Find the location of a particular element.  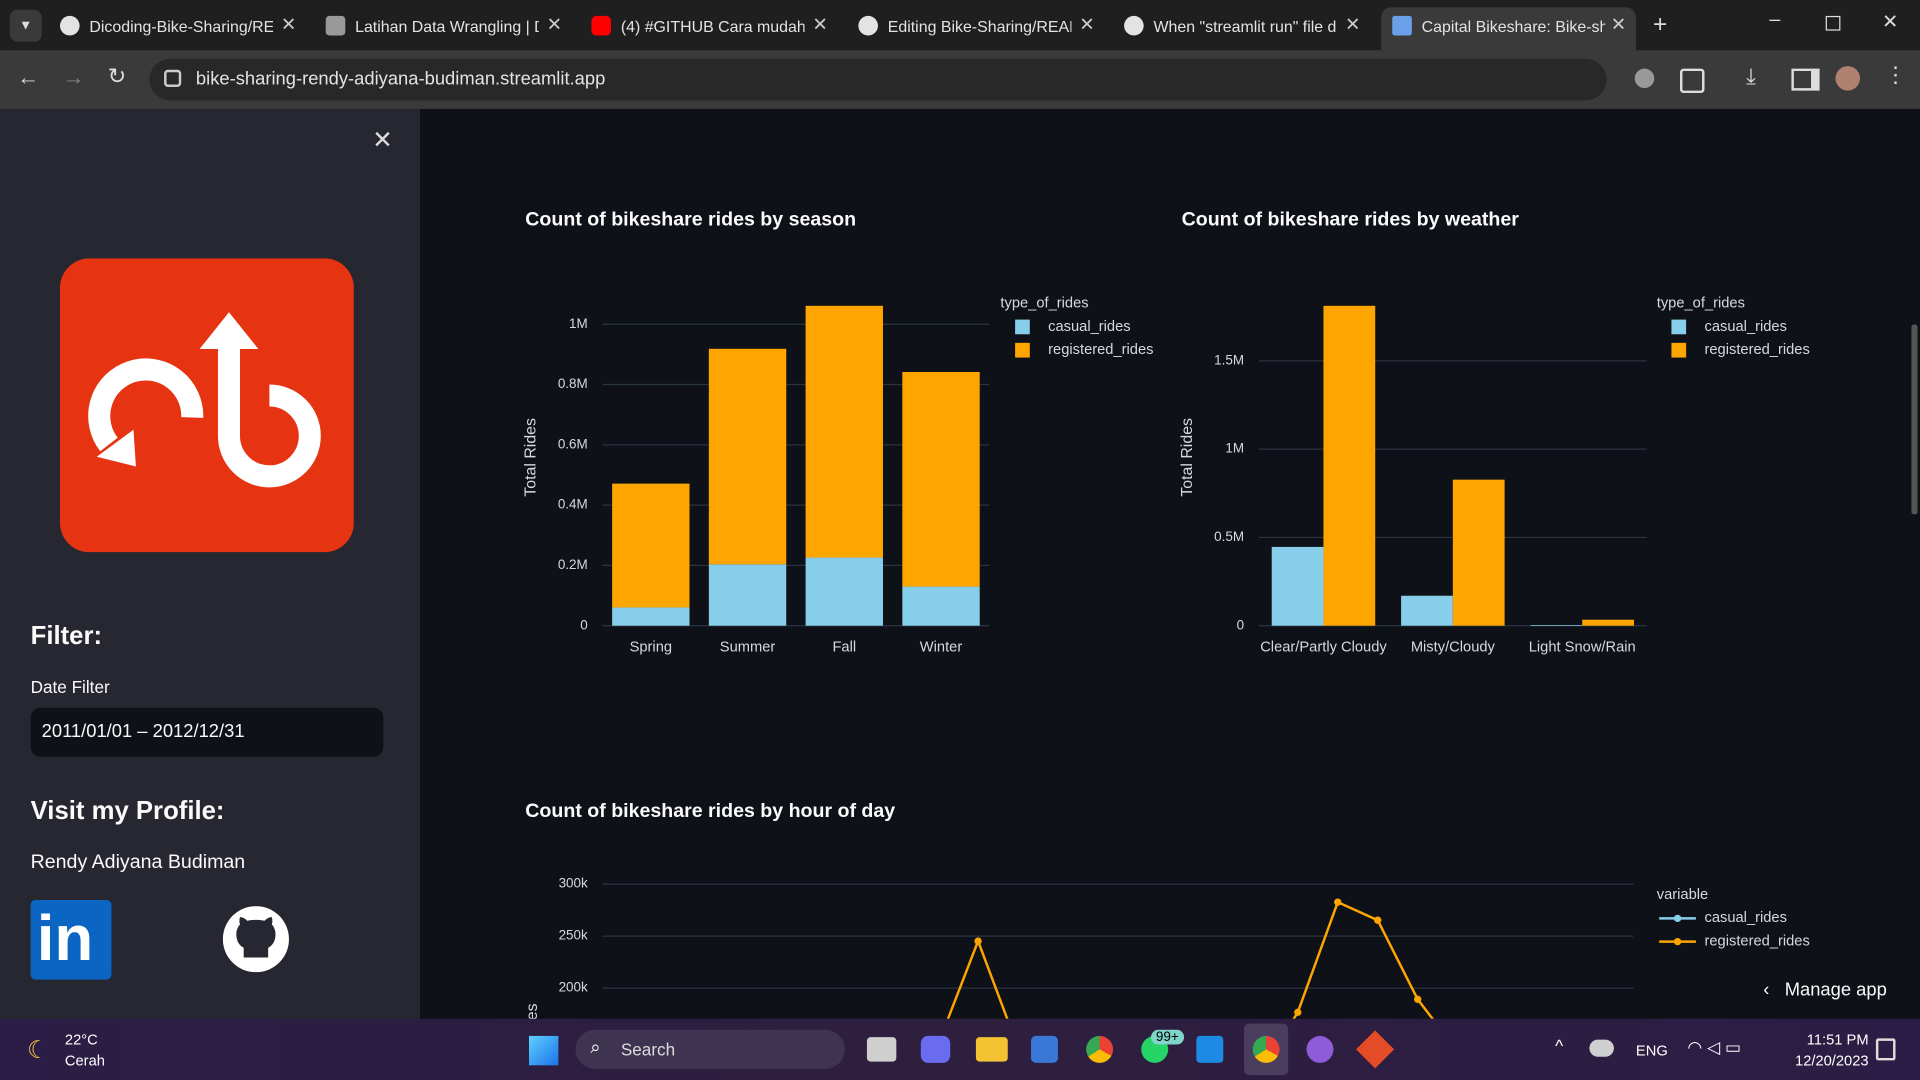

git-icon is located at coordinates (1375, 1049).